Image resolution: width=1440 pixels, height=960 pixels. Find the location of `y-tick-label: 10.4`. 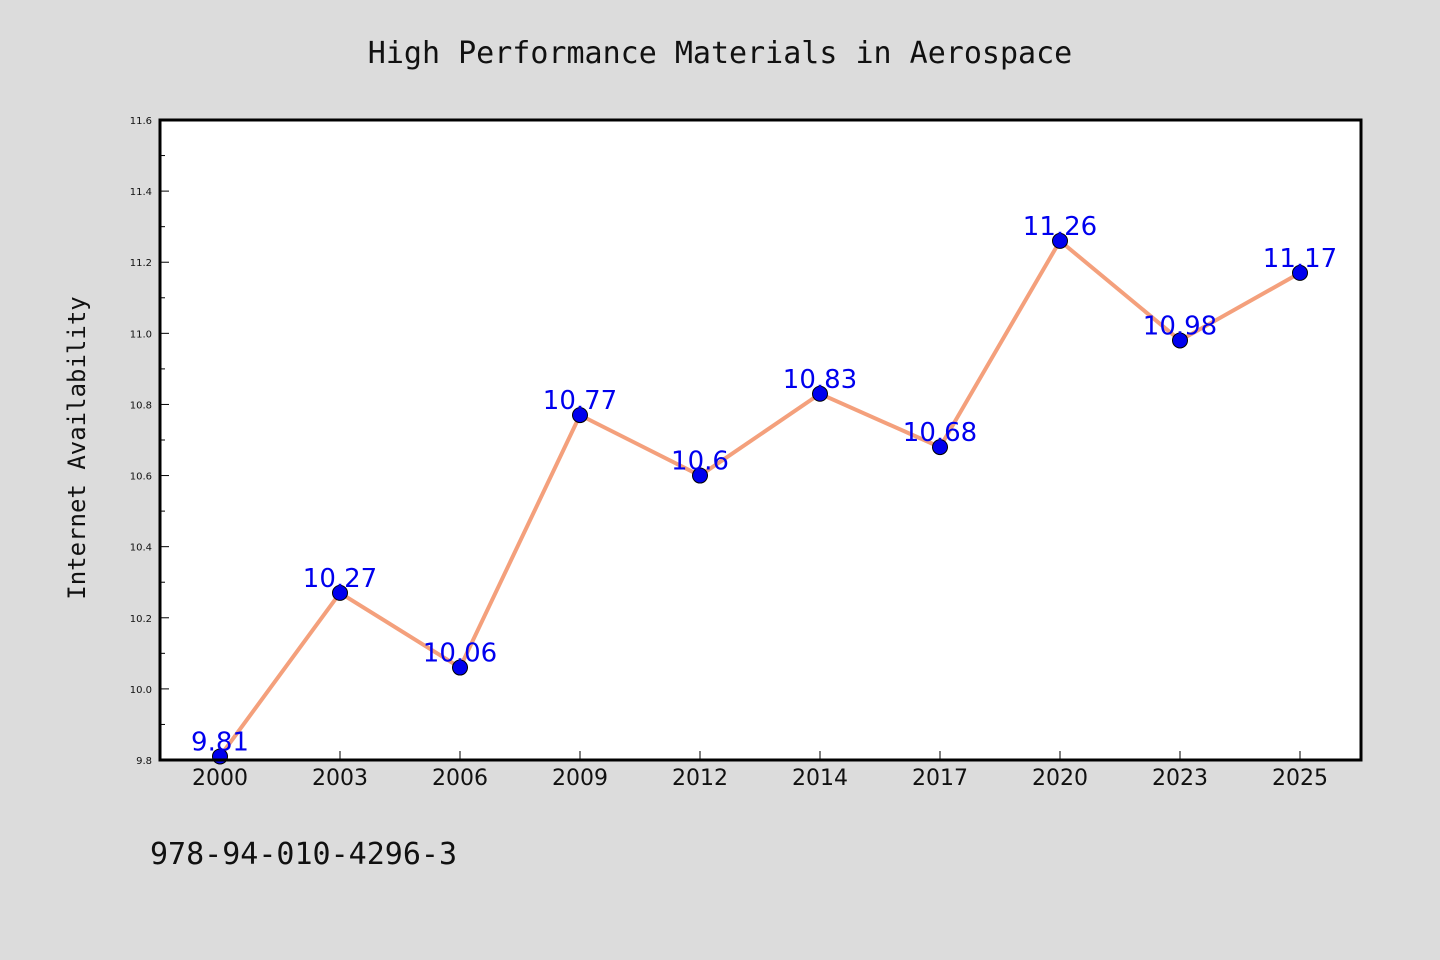

y-tick-label: 10.4 is located at coordinates (141, 548).